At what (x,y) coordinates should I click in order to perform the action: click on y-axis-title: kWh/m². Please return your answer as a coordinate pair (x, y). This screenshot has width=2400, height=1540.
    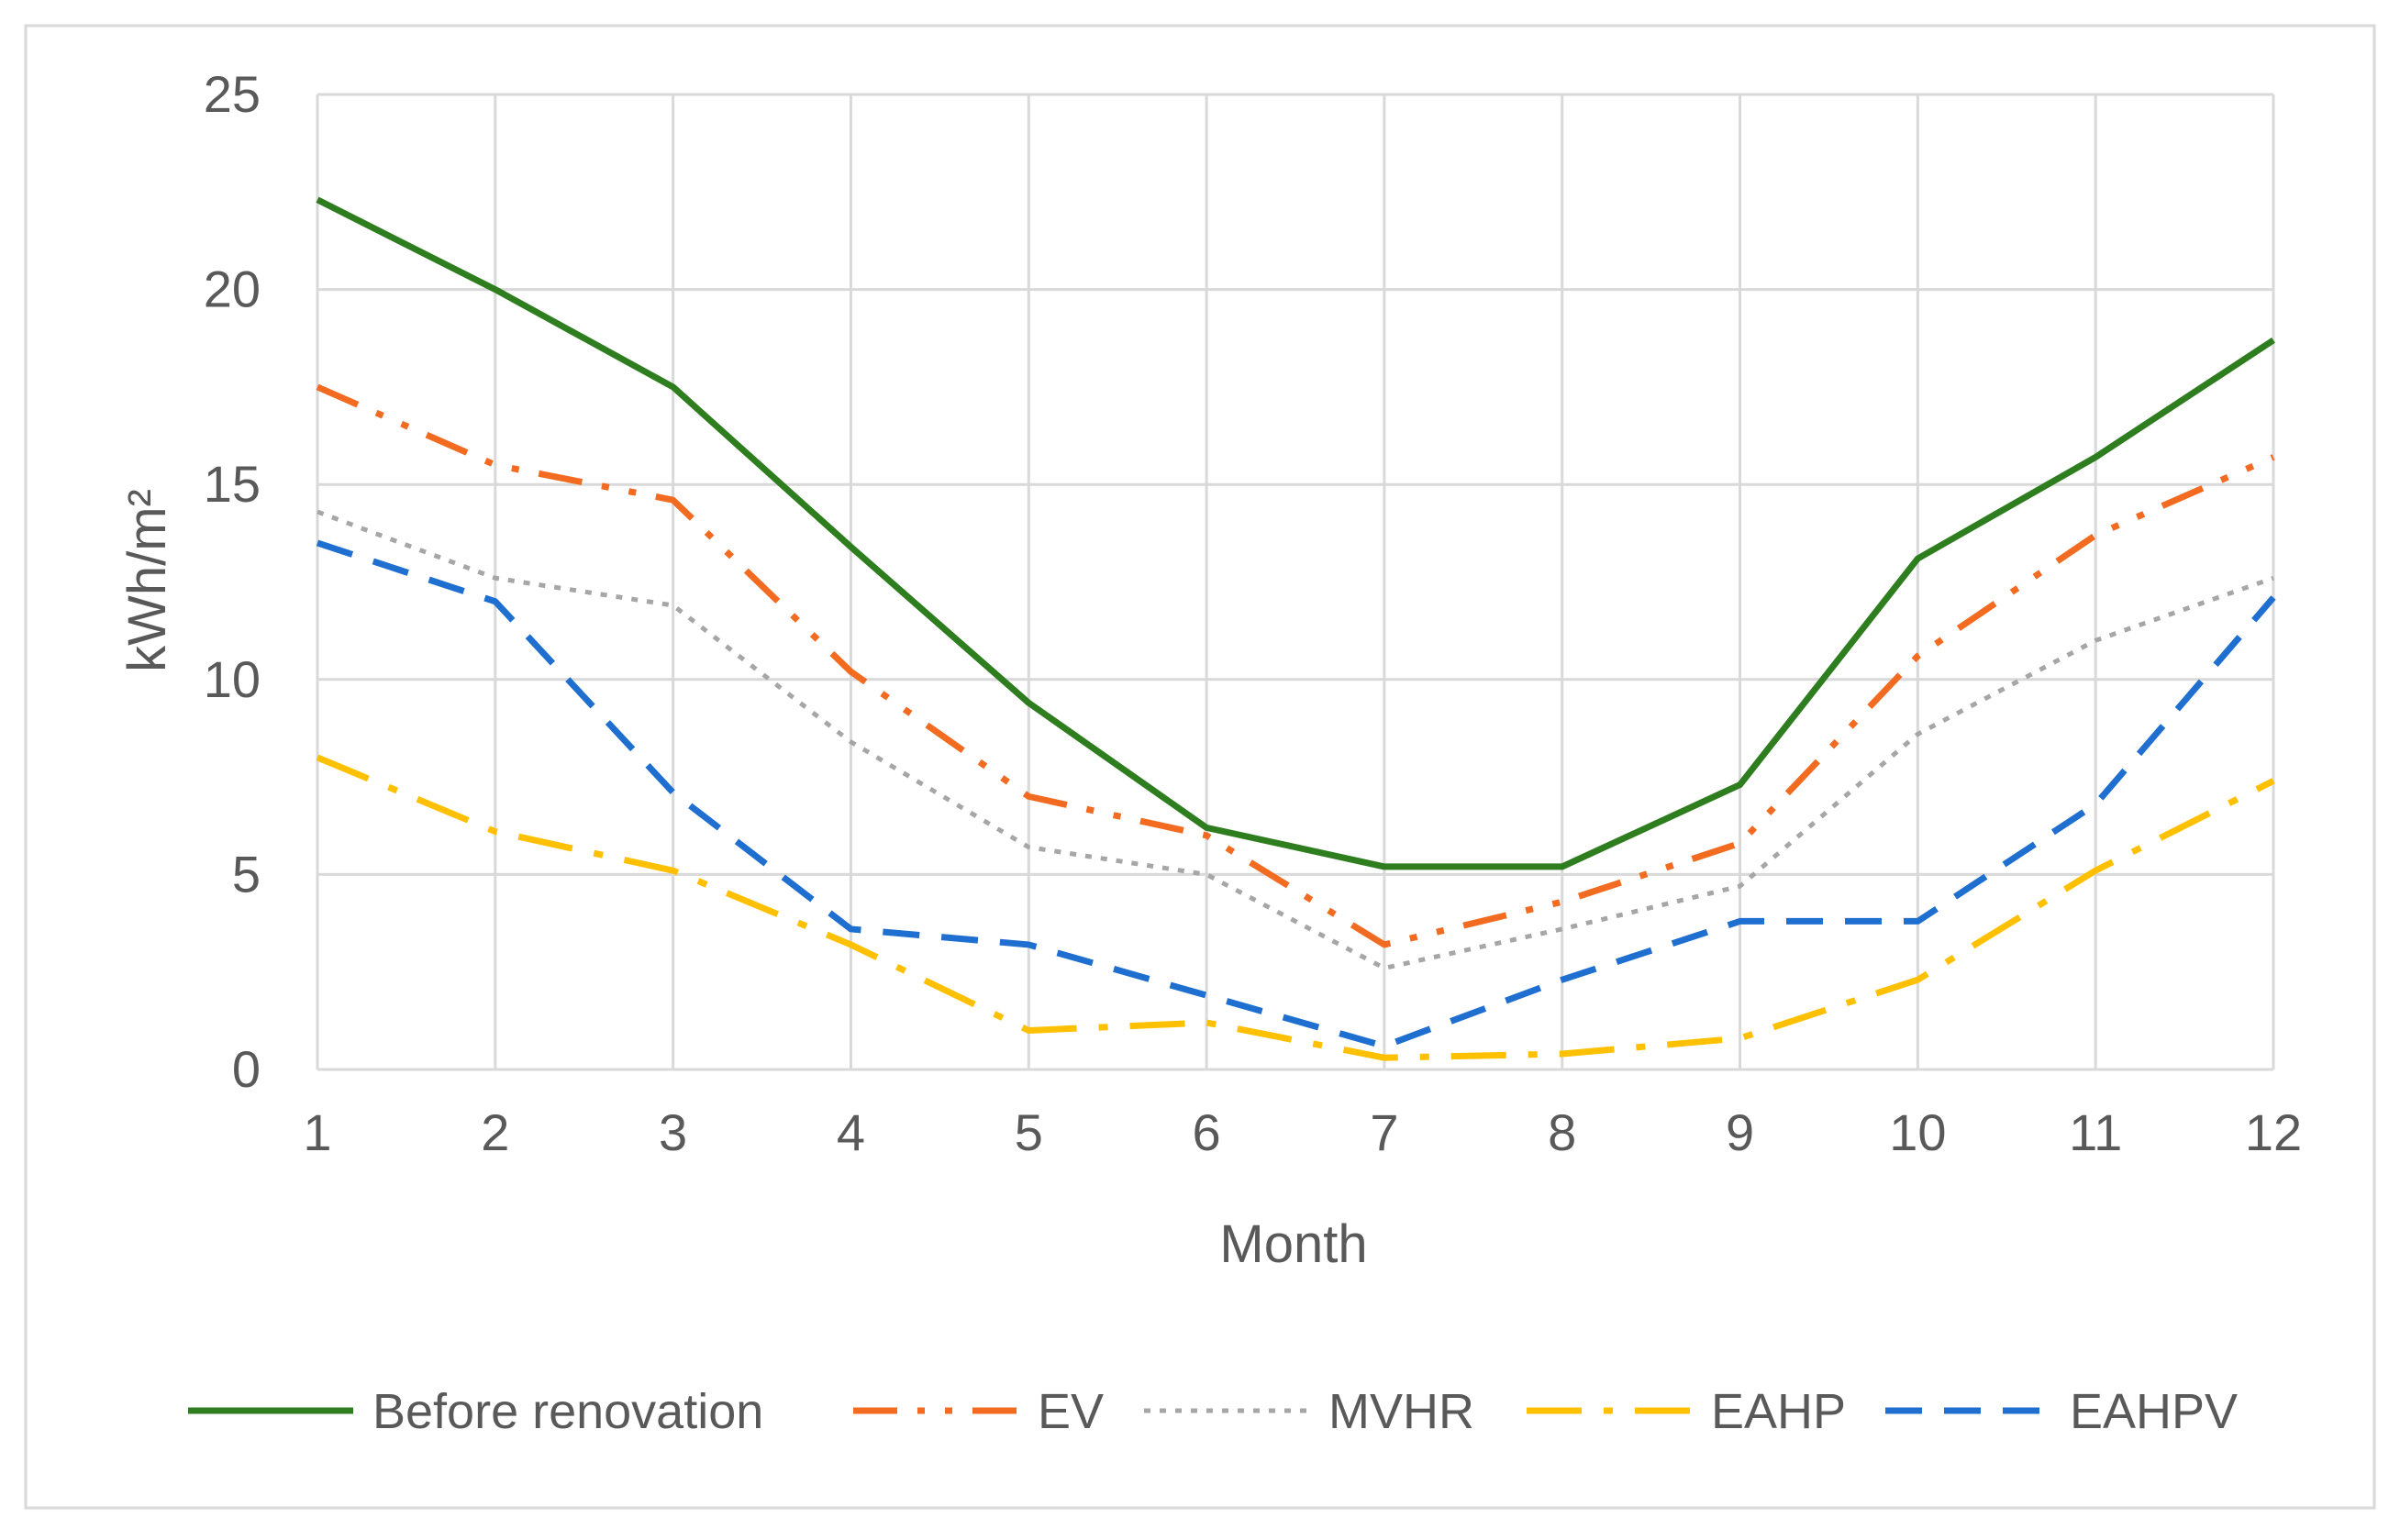
    Looking at the image, I should click on (147, 580).